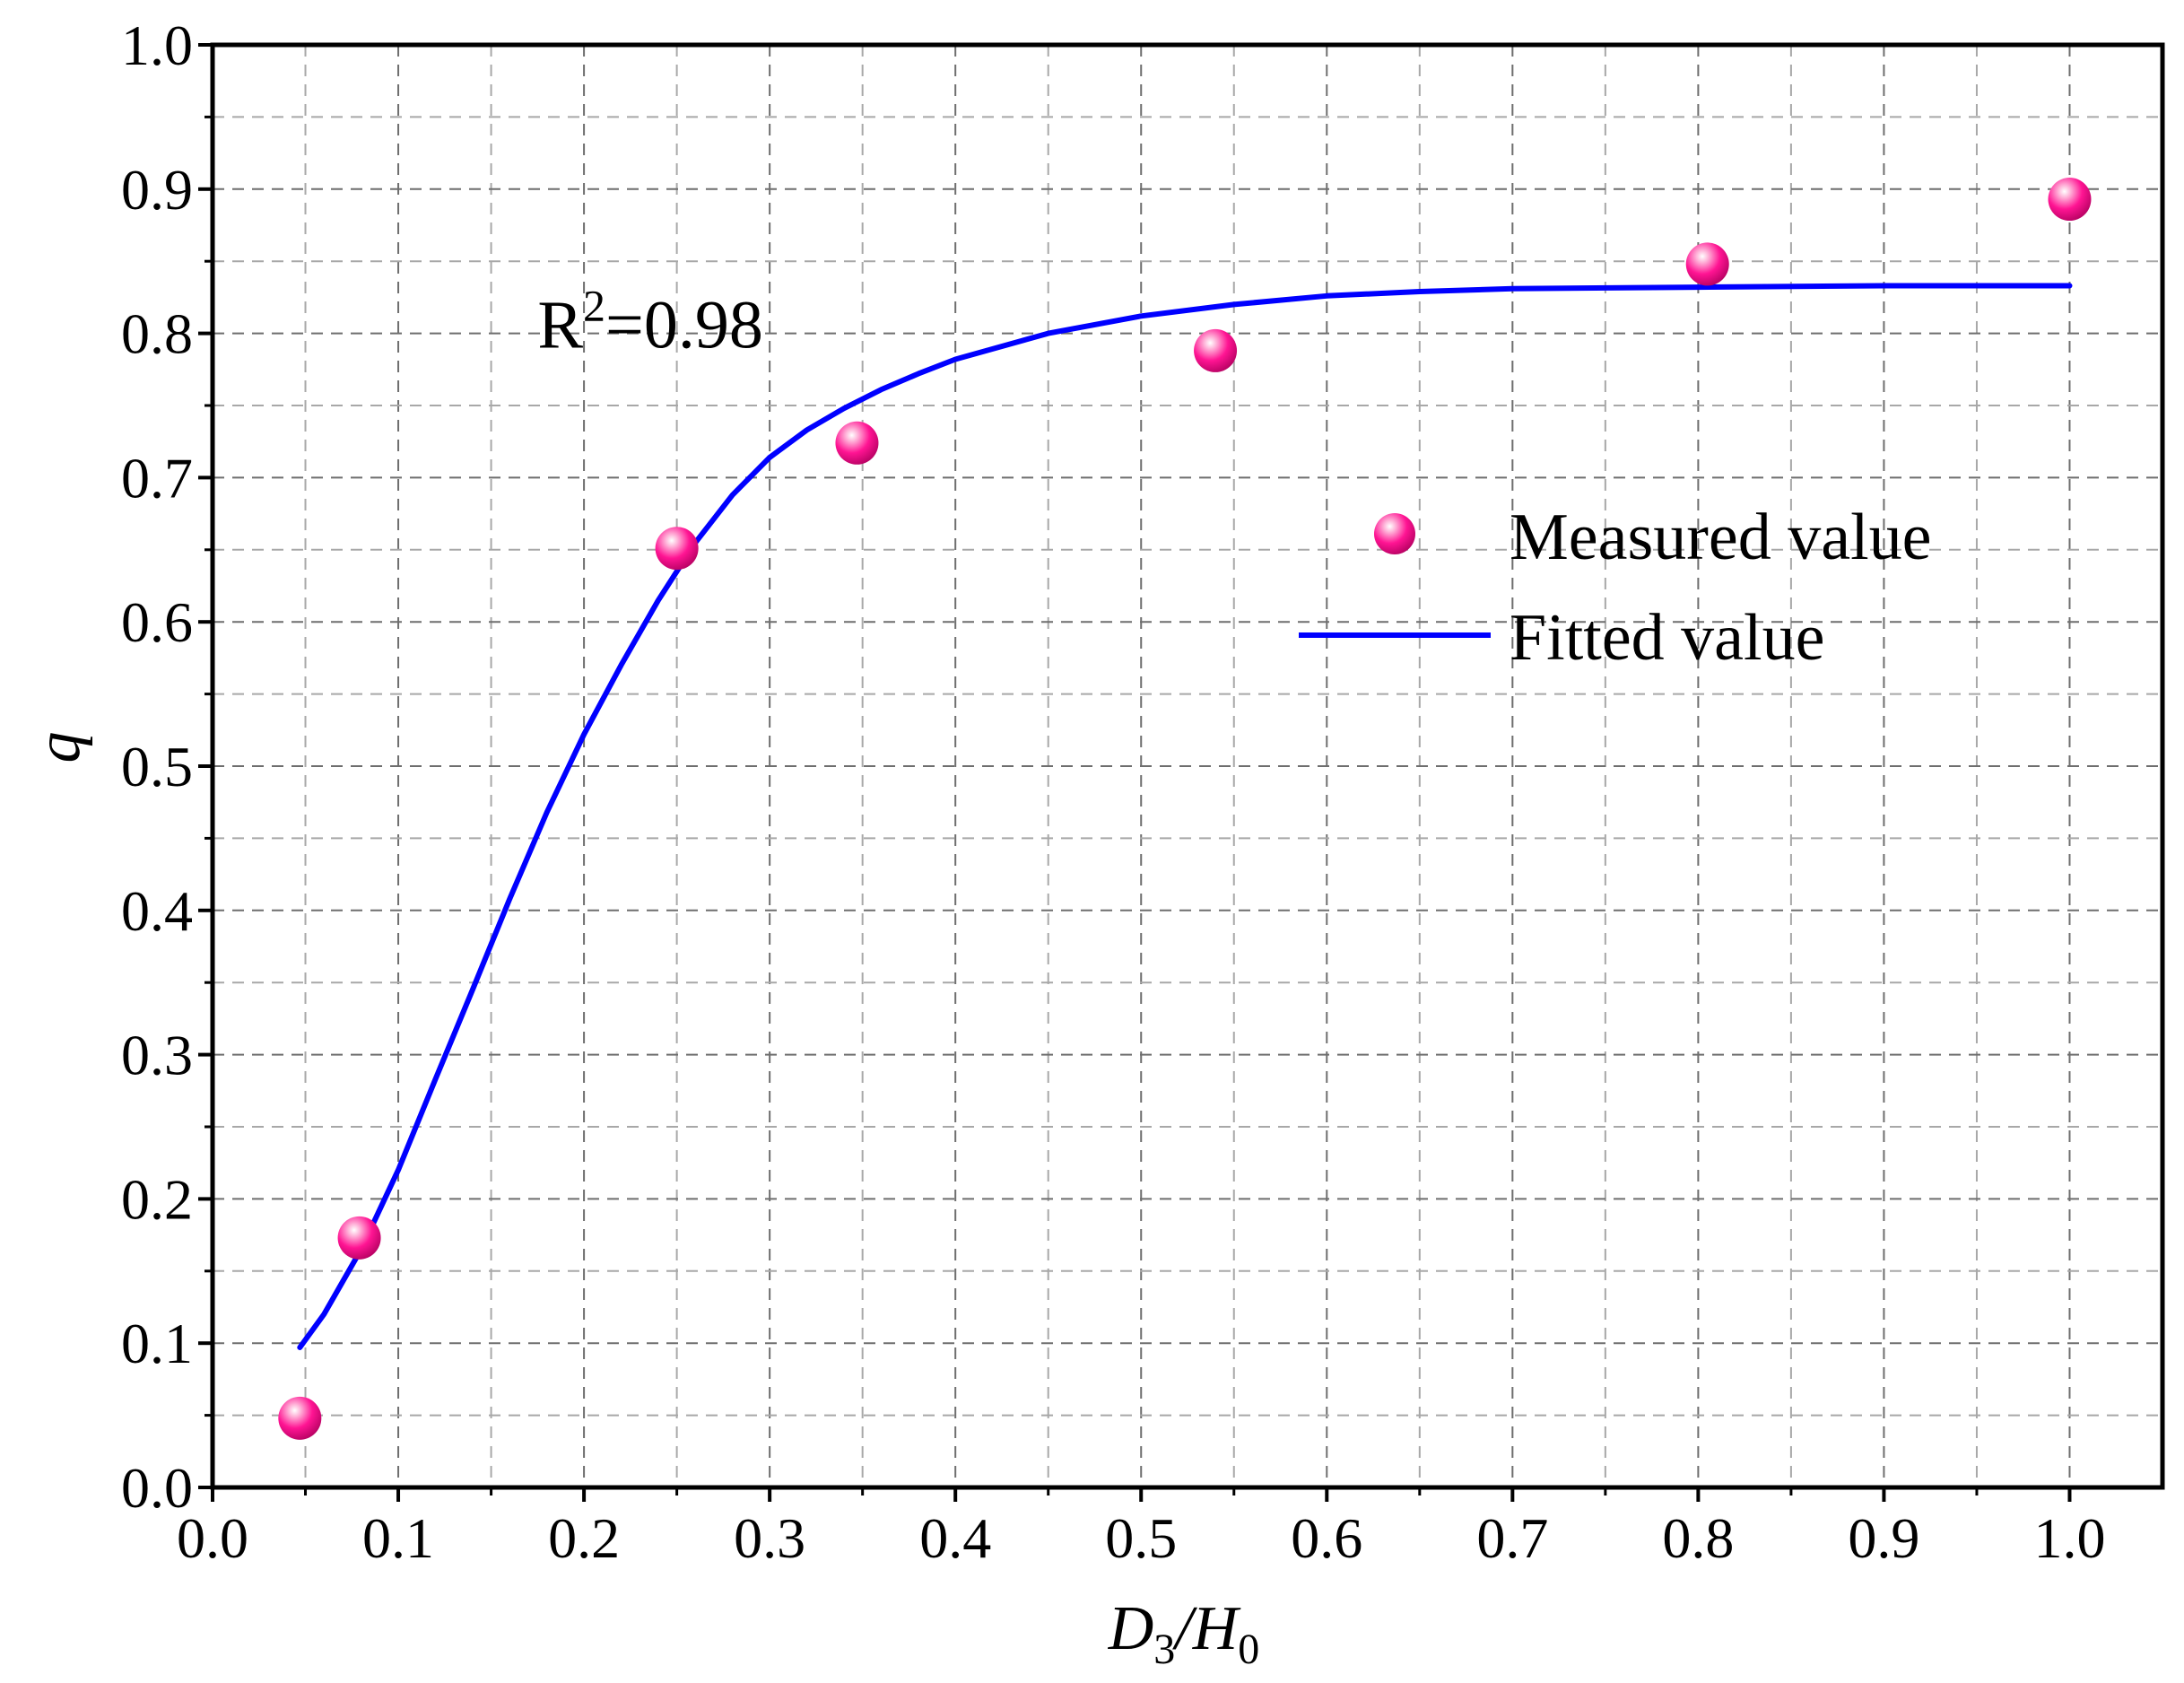 The image size is (2184, 1683). What do you see at coordinates (584, 1538) in the screenshot?
I see `x-tick-label: 0.2` at bounding box center [584, 1538].